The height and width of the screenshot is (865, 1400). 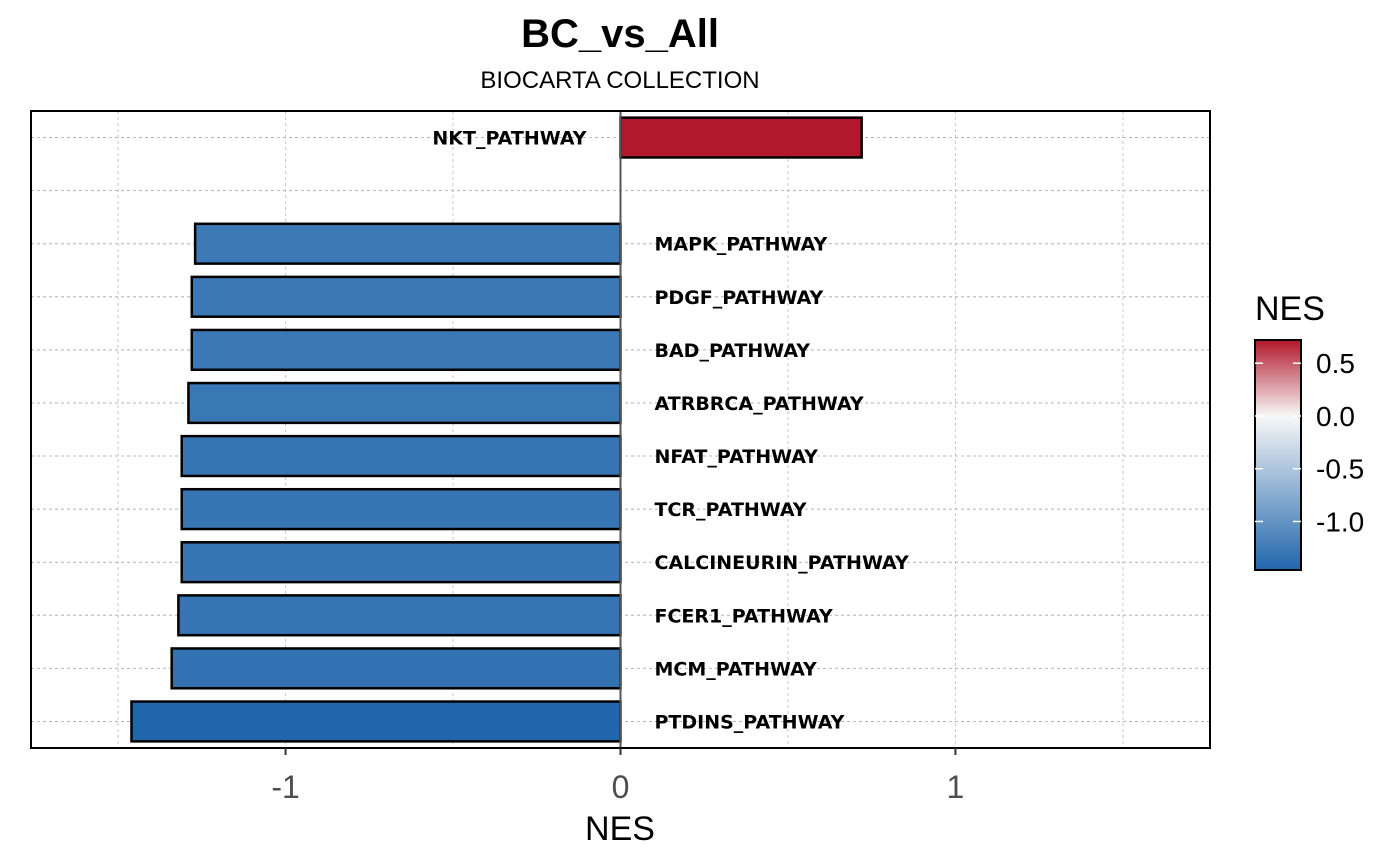 What do you see at coordinates (1335, 416) in the screenshot?
I see `legend-tick-label: 0.0` at bounding box center [1335, 416].